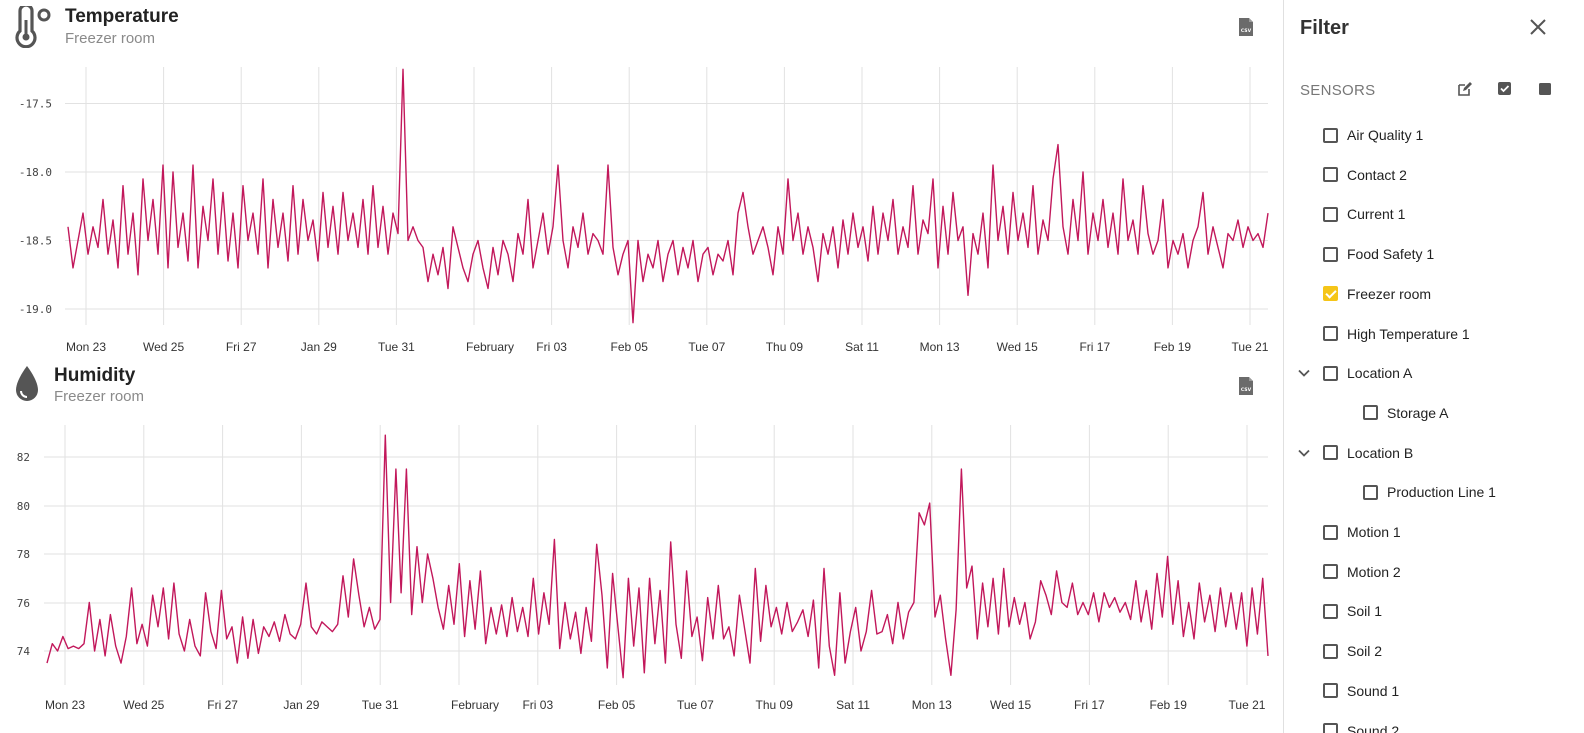 The width and height of the screenshot is (1584, 733). Describe the element at coordinates (1429, 492) in the screenshot. I see `sensor-item: Production Line 1` at that location.